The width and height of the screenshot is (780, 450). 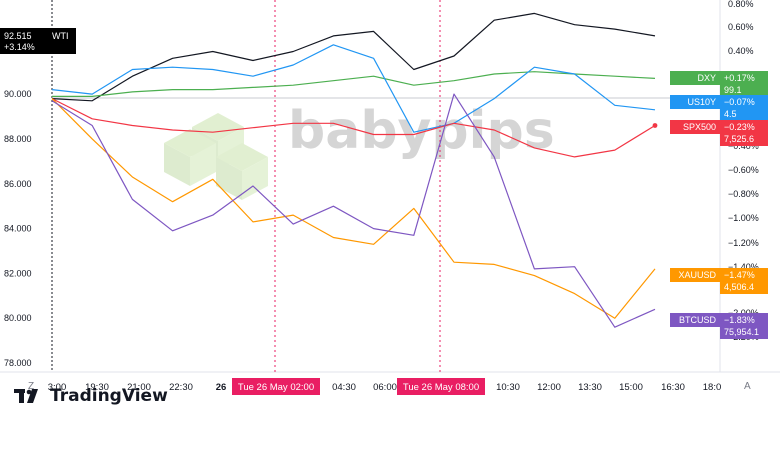 What do you see at coordinates (712, 387) in the screenshot?
I see `time-tick-label: 18:0` at bounding box center [712, 387].